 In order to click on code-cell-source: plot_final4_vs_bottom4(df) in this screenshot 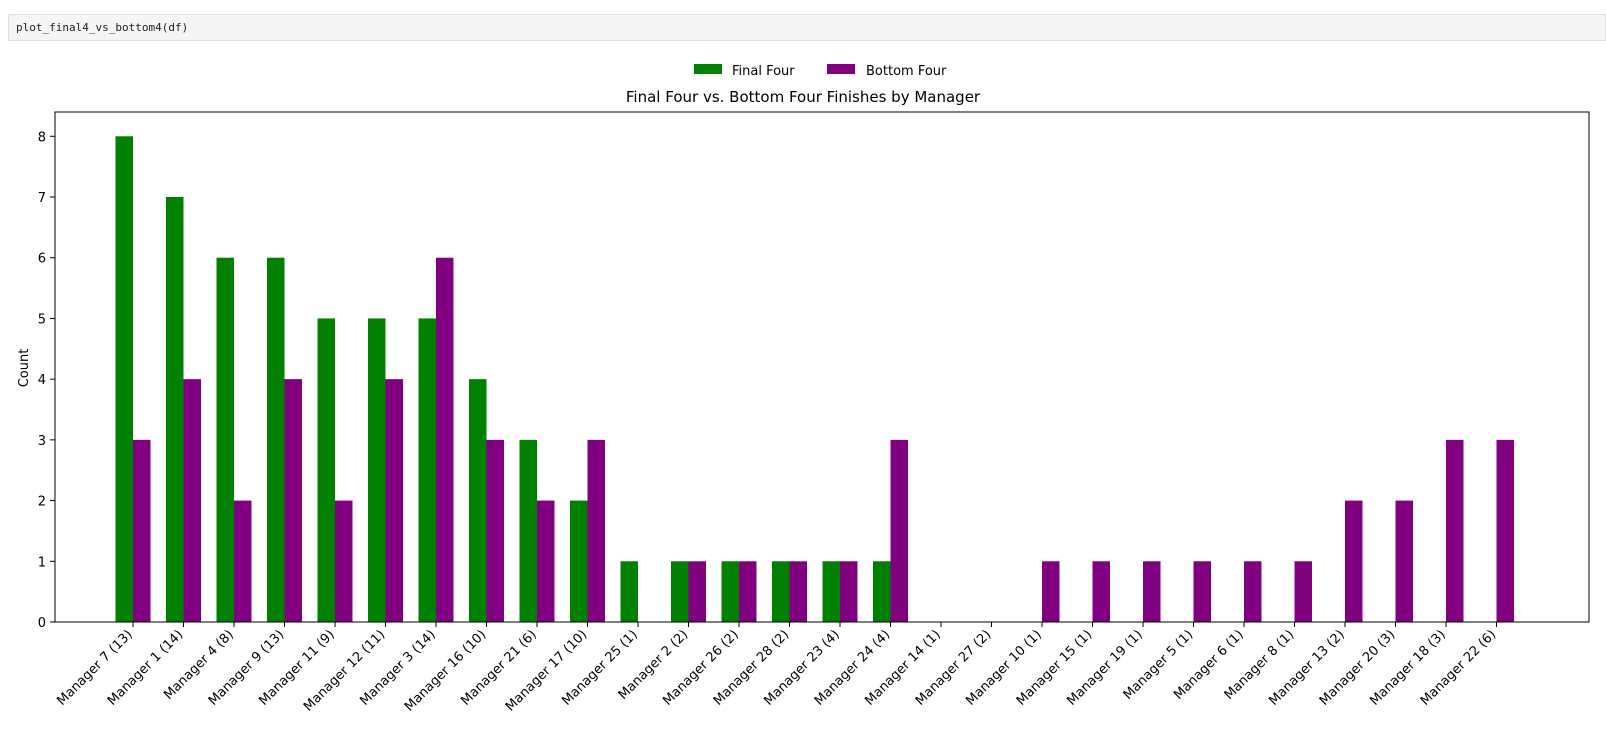, I will do `click(102, 27)`.